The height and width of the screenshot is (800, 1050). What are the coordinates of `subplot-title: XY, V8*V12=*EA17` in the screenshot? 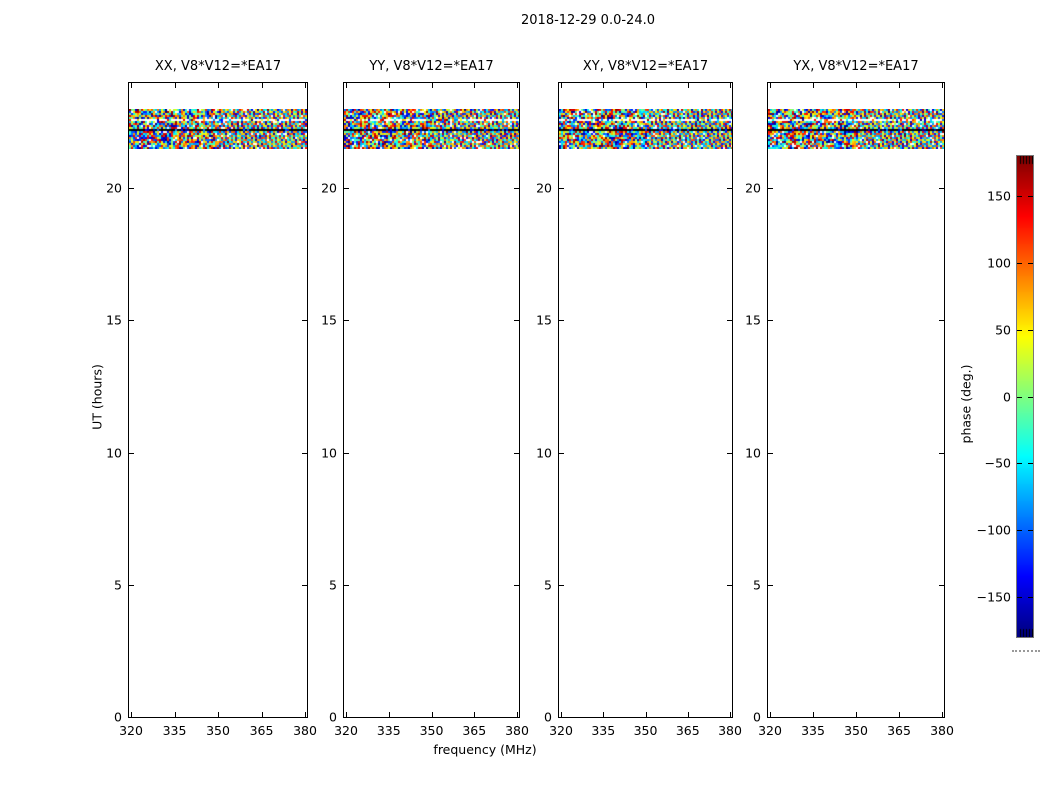 It's located at (645, 66).